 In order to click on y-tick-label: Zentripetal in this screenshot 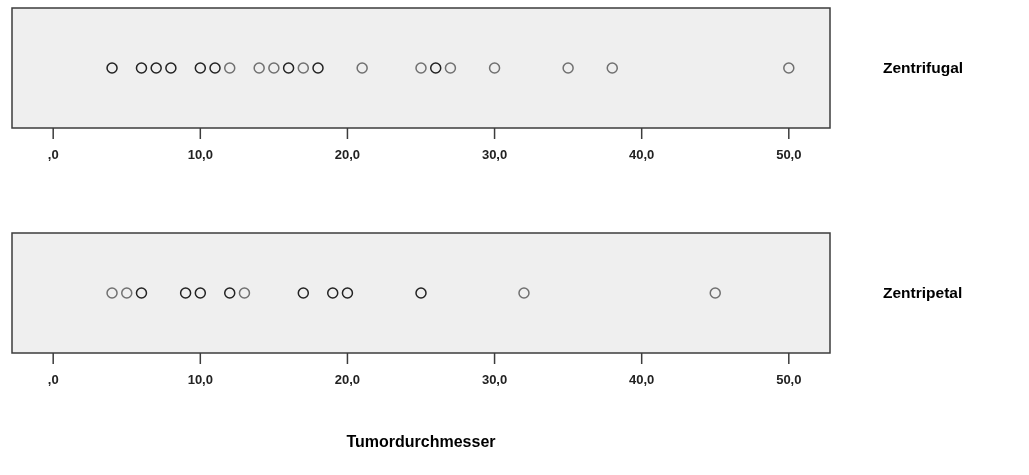, I will do `click(923, 293)`.